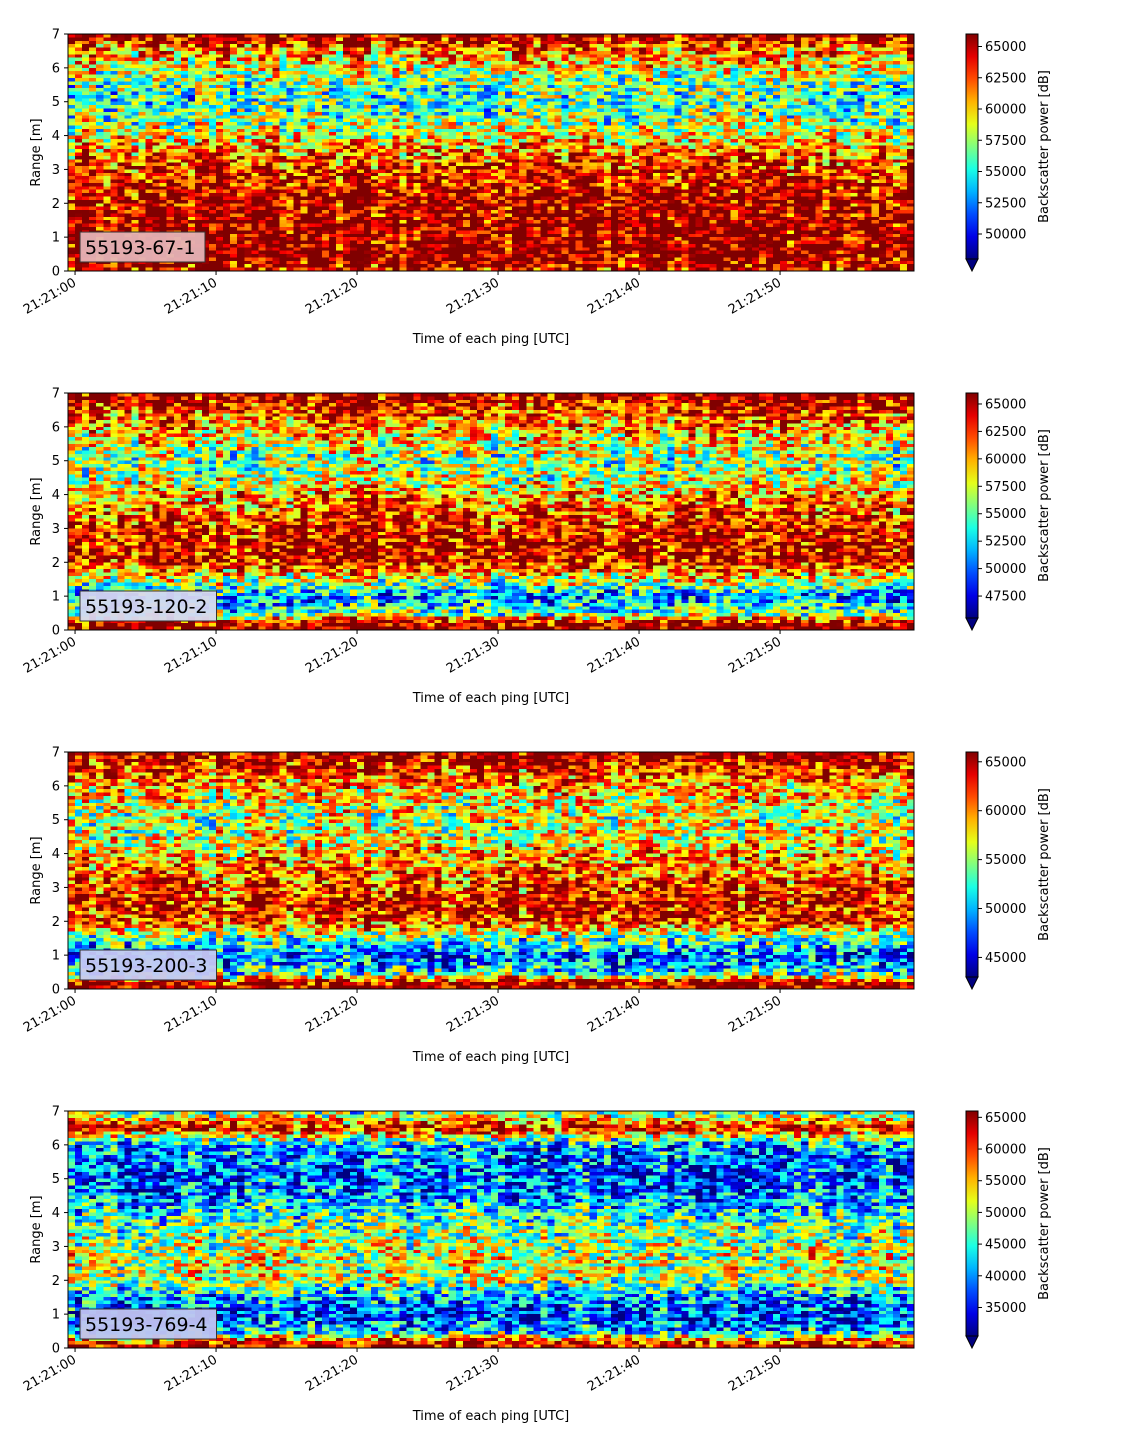  I want to click on colorbar-tick-label: 35000, so click(1005, 1308).